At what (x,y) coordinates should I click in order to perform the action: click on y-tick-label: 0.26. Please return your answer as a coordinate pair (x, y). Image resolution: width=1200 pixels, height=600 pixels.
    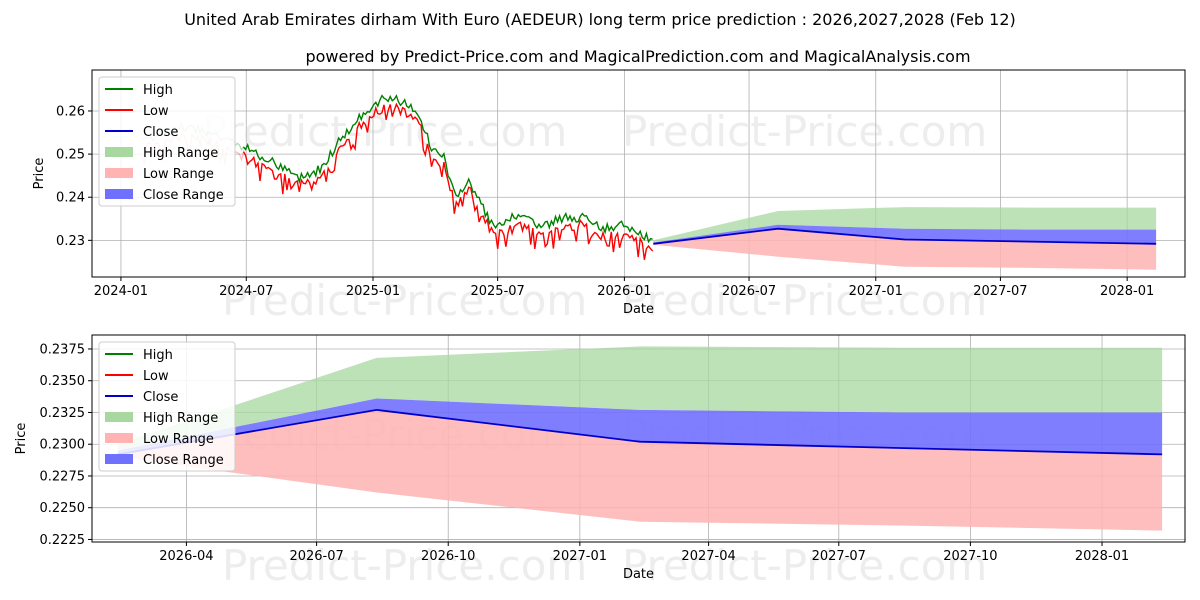
    Looking at the image, I should click on (70, 111).